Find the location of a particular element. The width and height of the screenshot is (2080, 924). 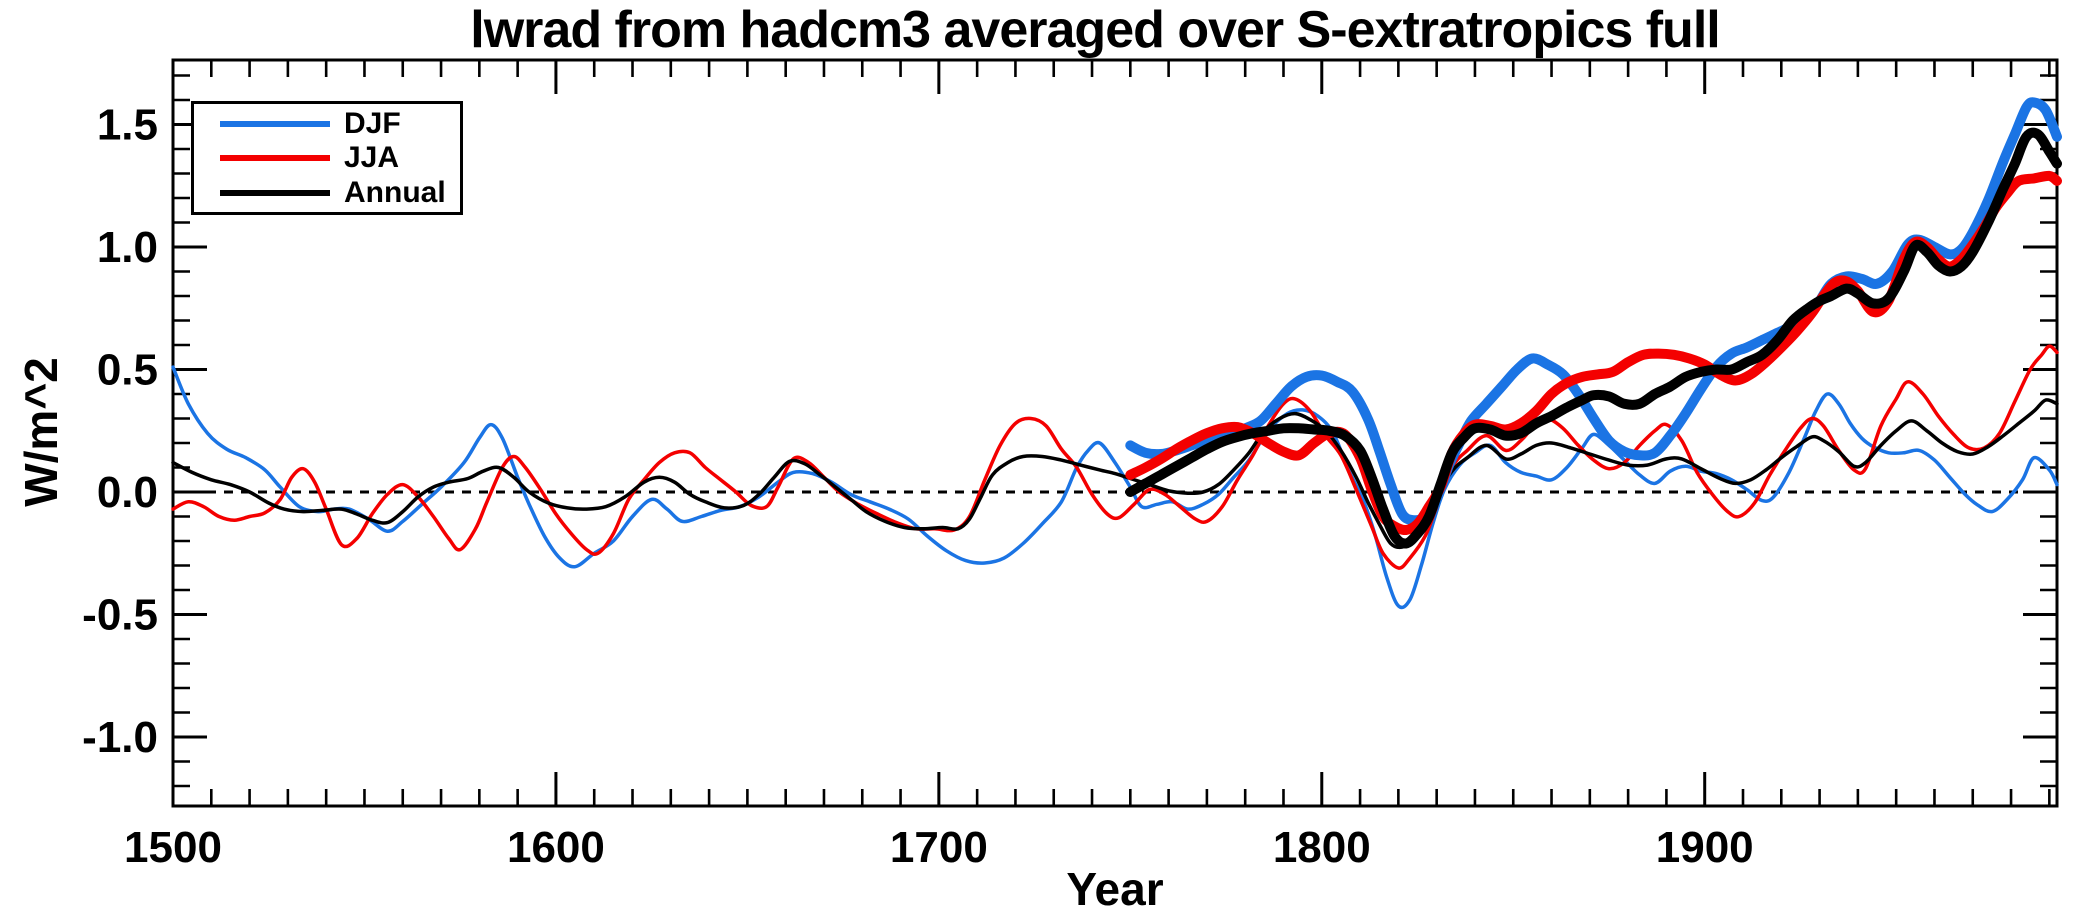

jja-line-swatch is located at coordinates (275, 158).